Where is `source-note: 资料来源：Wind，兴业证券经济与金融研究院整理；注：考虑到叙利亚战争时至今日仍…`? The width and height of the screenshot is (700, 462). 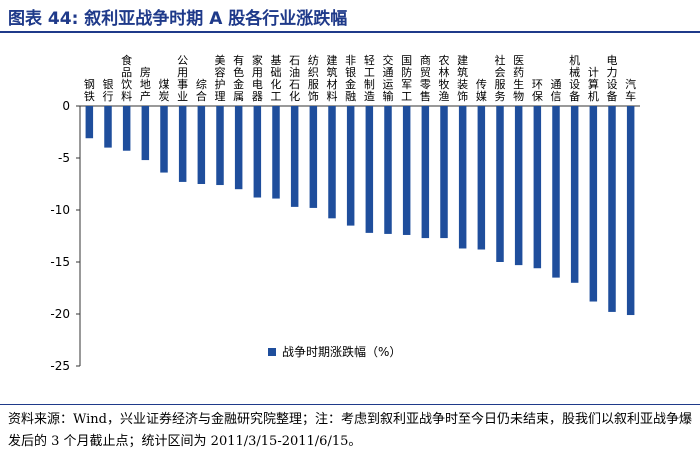 source-note: 资料来源：Wind，兴业证券经济与金融研究院整理；注：考虑到叙利亚战争时至今日仍… is located at coordinates (350, 430).